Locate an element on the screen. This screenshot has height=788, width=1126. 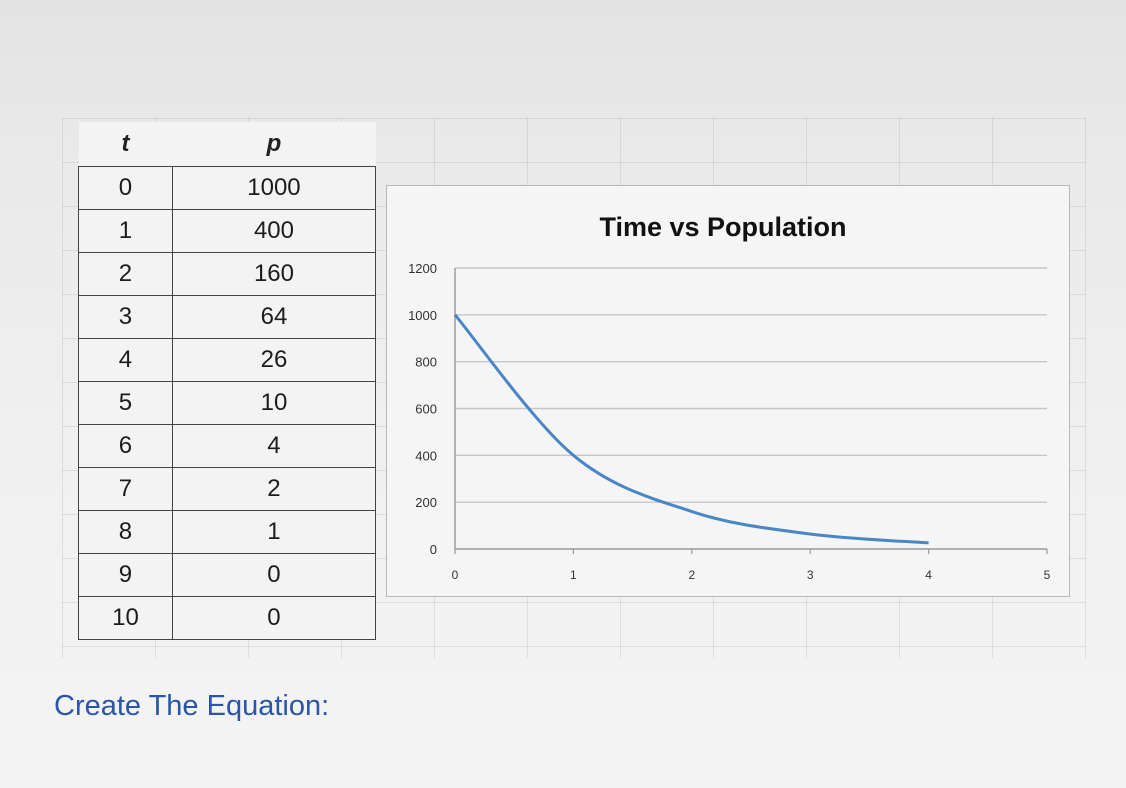
table-row: 4 26 is located at coordinates (227, 360).